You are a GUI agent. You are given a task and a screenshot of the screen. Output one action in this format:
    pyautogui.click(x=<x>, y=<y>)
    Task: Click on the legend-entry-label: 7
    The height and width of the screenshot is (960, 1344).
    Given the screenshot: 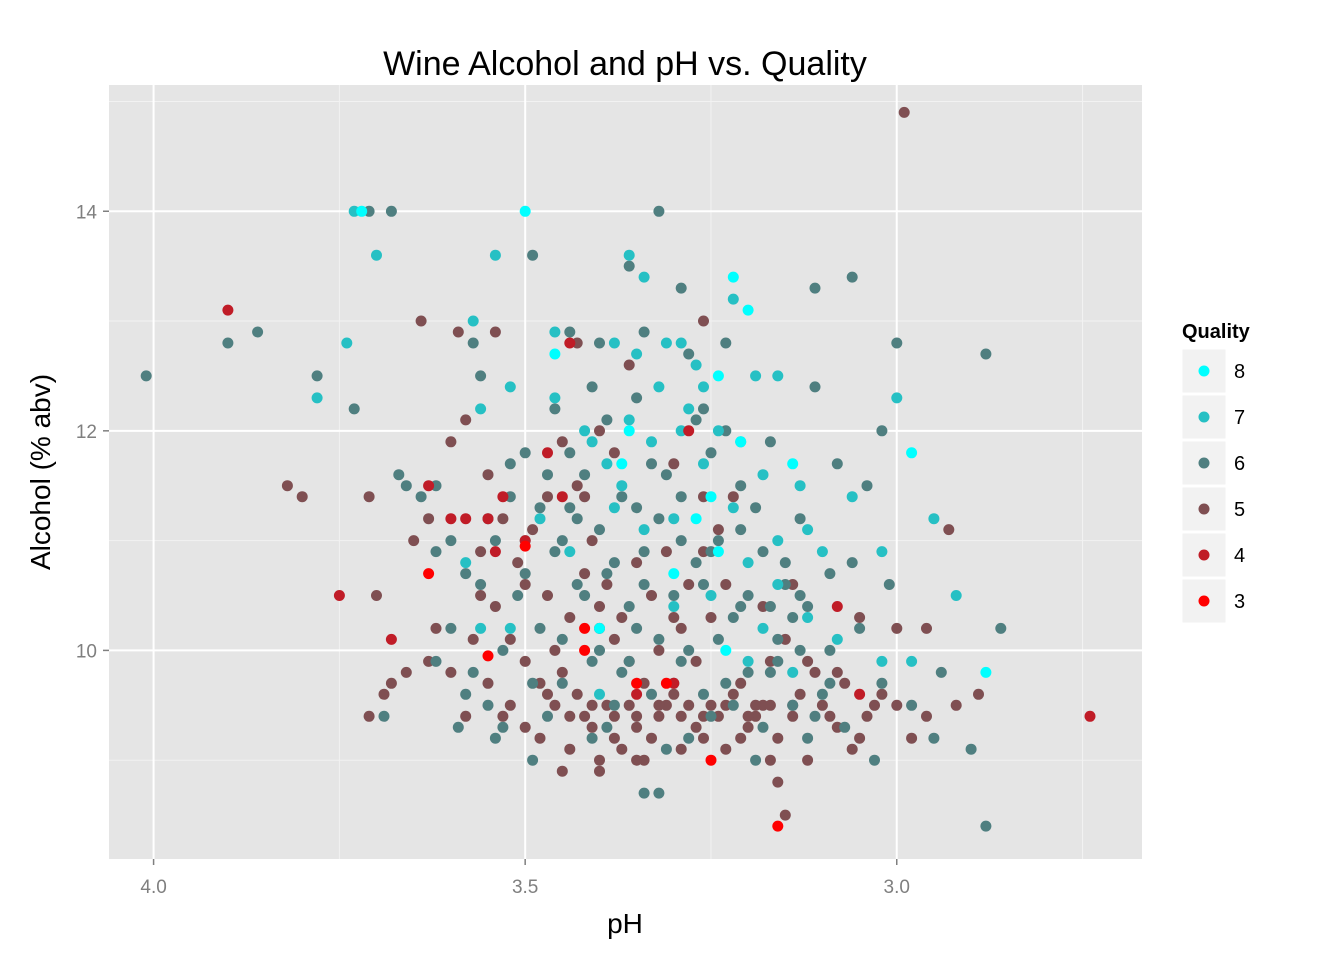 What is the action you would take?
    pyautogui.click(x=1239, y=418)
    